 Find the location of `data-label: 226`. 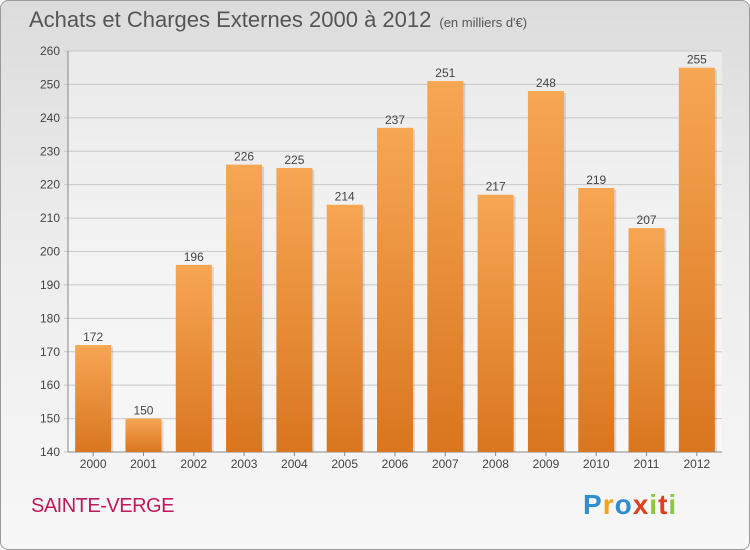

data-label: 226 is located at coordinates (244, 157).